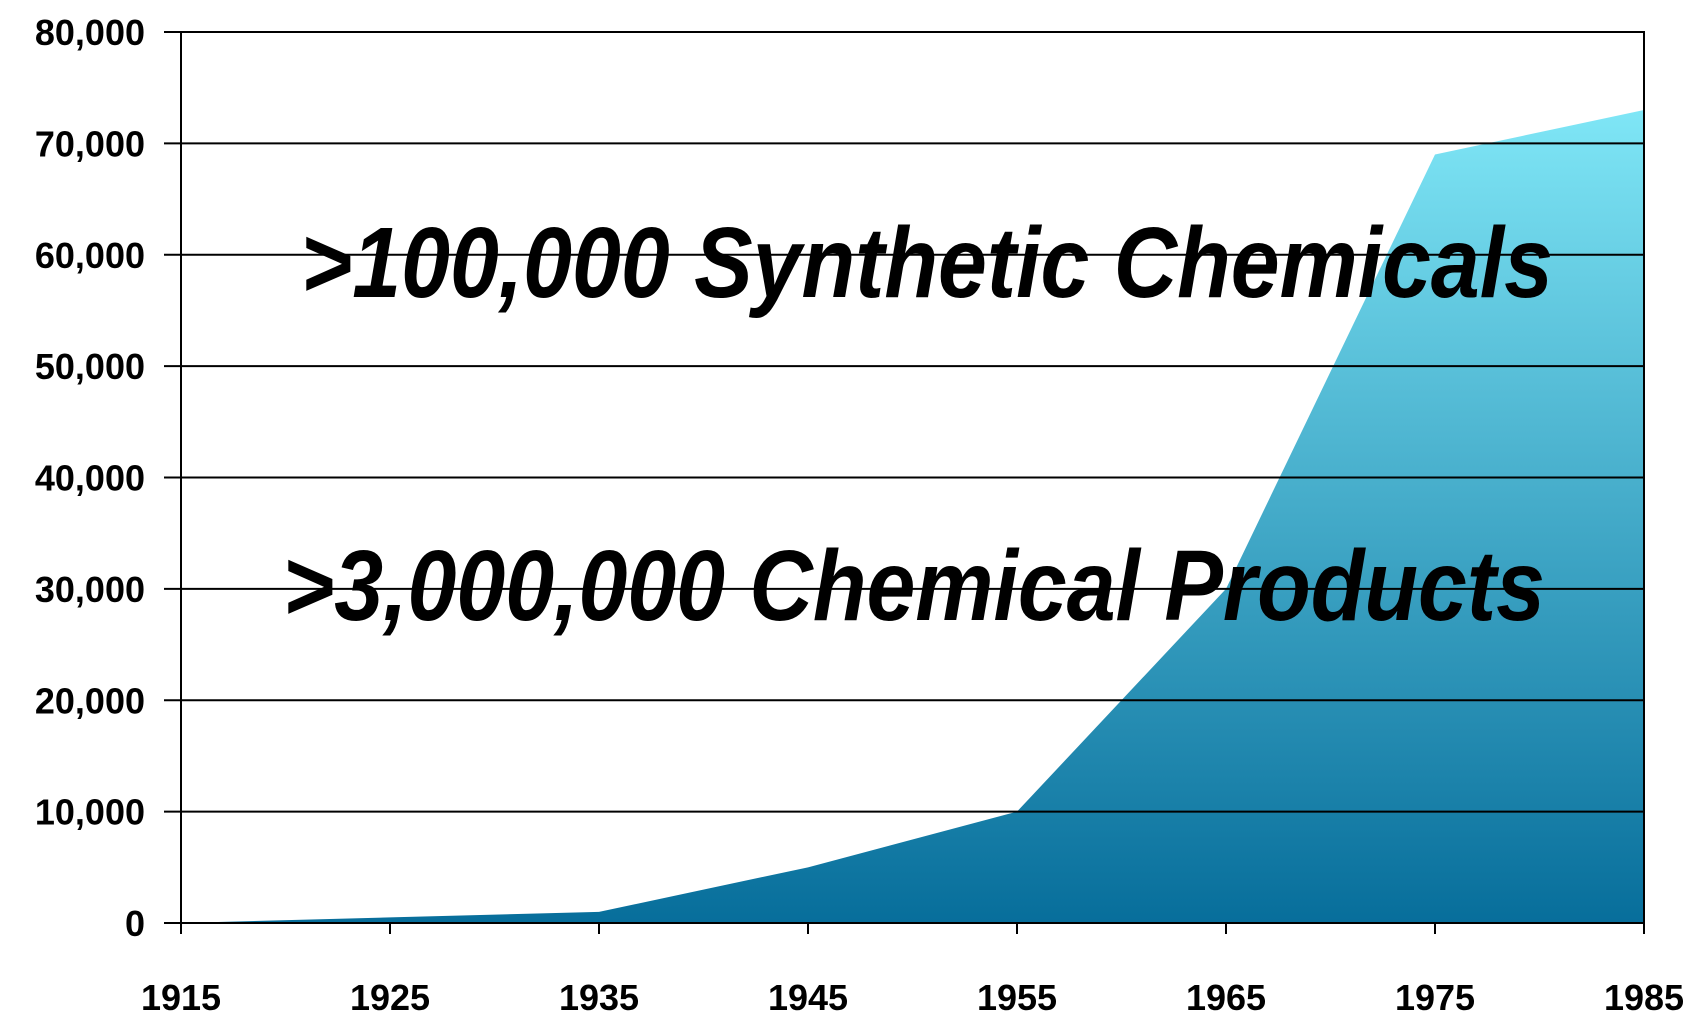 The height and width of the screenshot is (1016, 1691). What do you see at coordinates (135, 923) in the screenshot?
I see `y-tick-label: 0` at bounding box center [135, 923].